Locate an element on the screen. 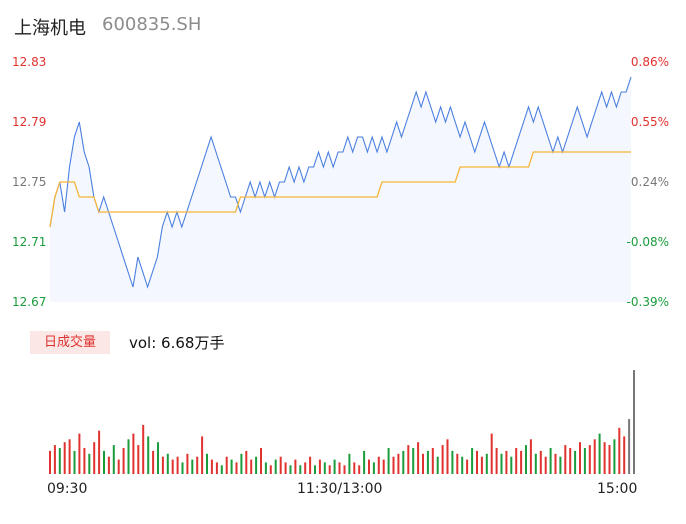 This screenshot has width=686, height=524. y-tick-price: 12.75 is located at coordinates (29, 182).